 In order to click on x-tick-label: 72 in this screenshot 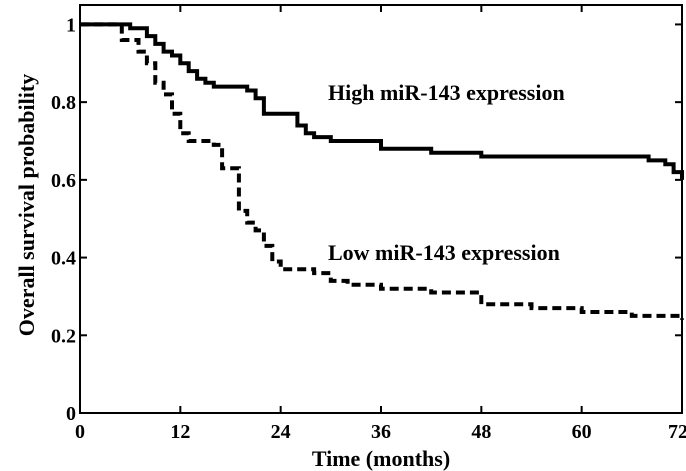, I will do `click(677, 432)`.